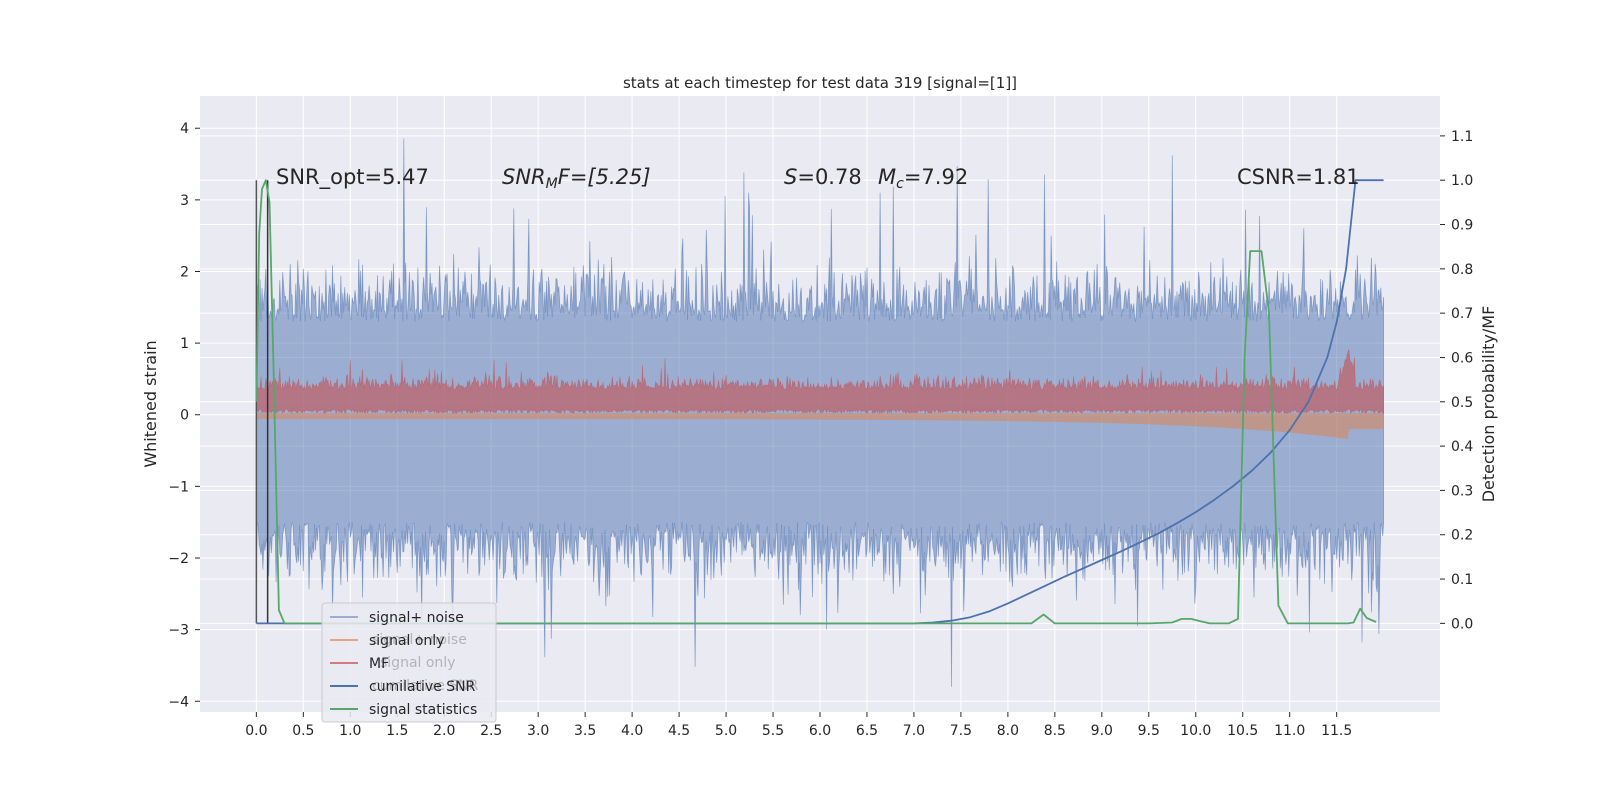 The width and height of the screenshot is (1600, 800). Describe the element at coordinates (585, 731) in the screenshot. I see `x-tick-label: 3.5` at that location.